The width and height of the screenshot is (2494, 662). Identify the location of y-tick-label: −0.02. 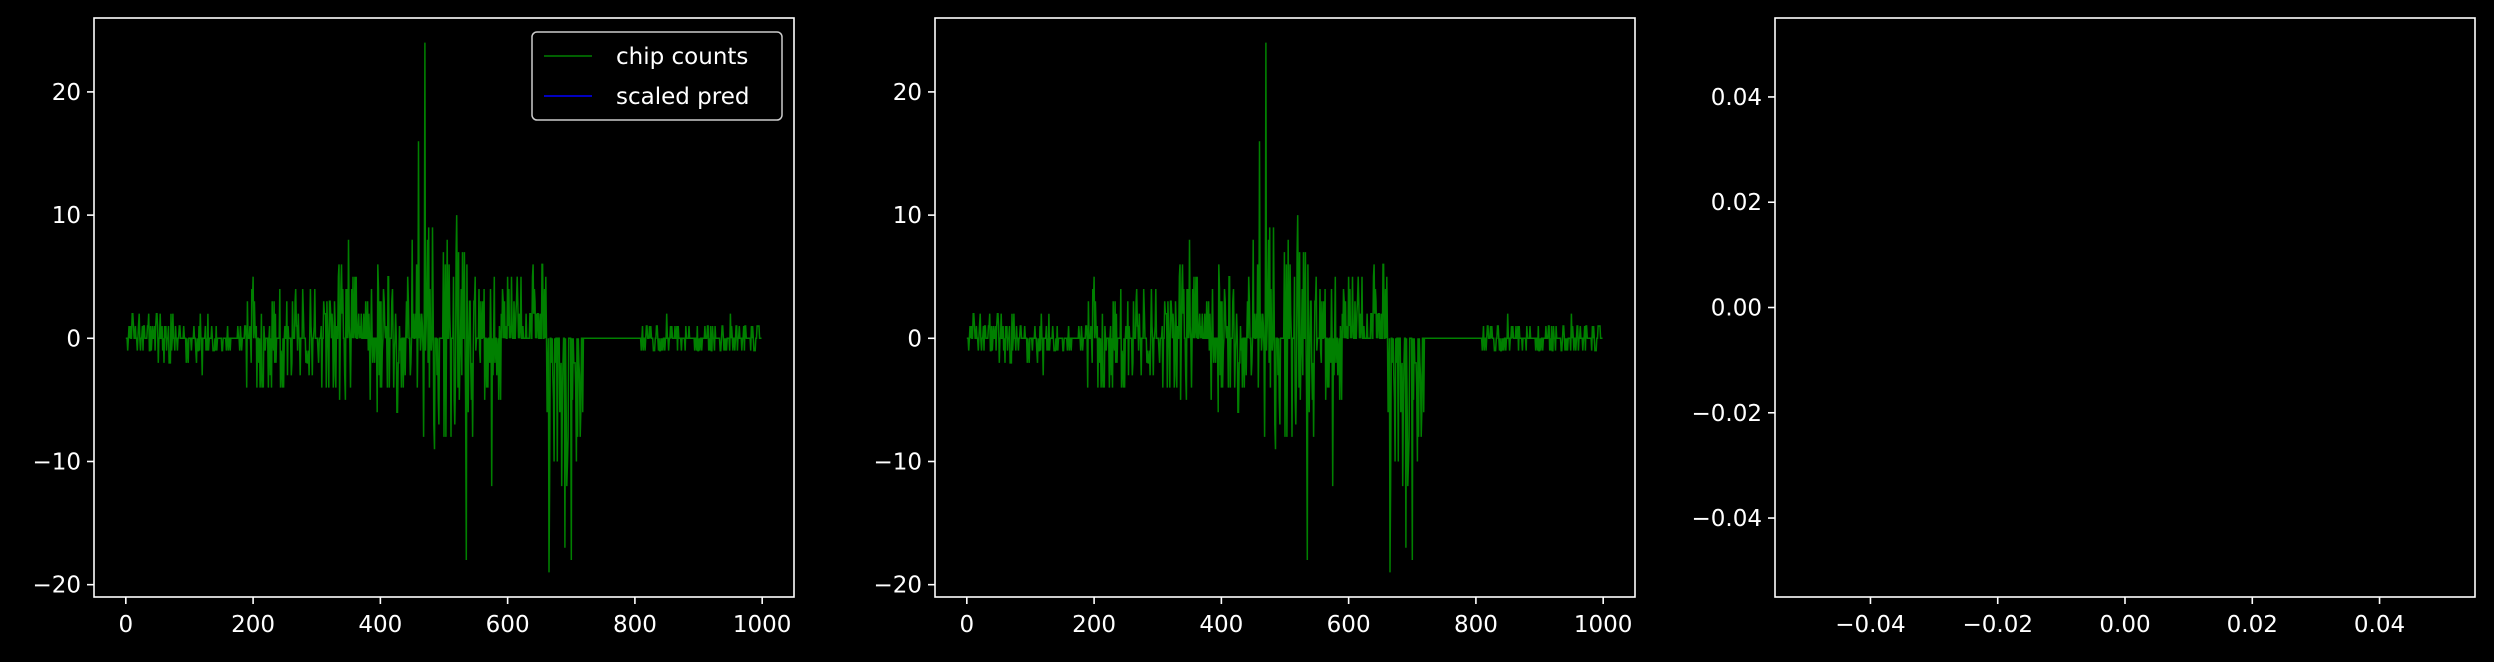
(1727, 414).